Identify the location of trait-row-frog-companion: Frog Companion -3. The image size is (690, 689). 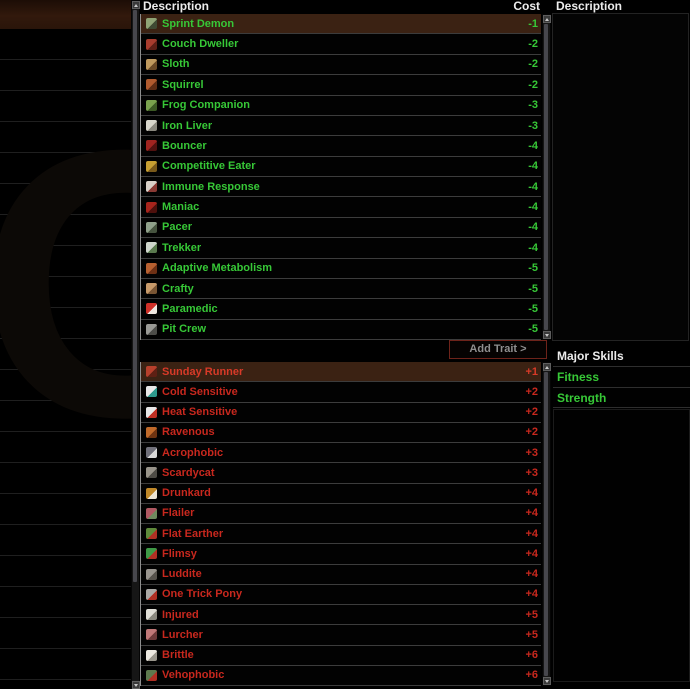
(341, 105).